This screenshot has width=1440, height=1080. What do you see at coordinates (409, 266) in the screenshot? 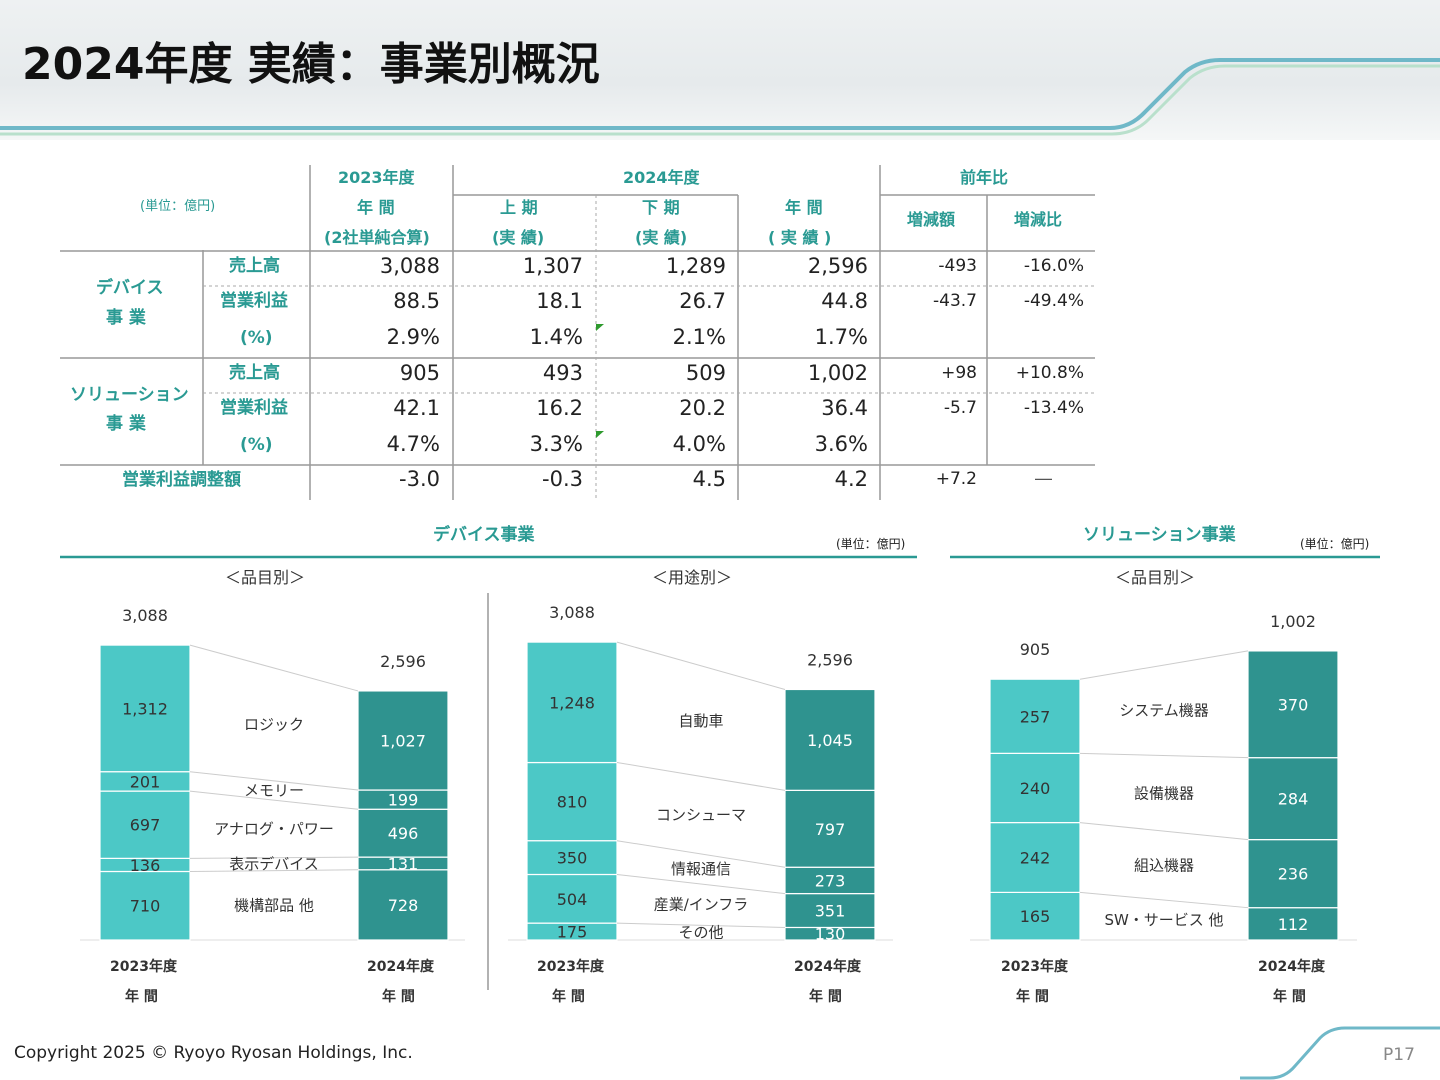
I see `cell-device_sales-0: 3,088` at bounding box center [409, 266].